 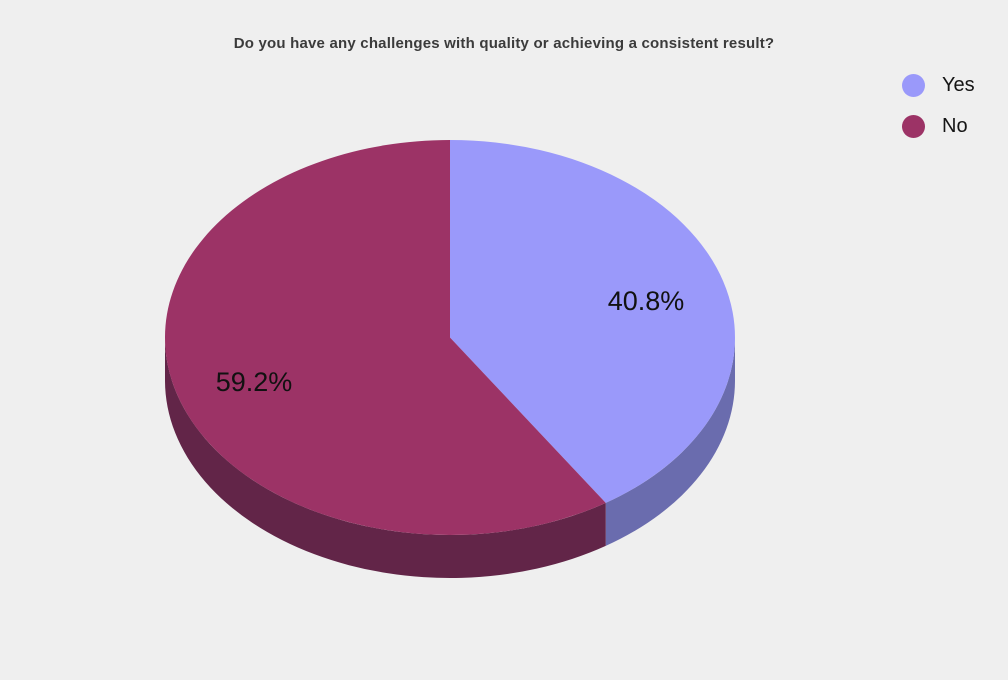 I want to click on pie-slice-side-yes, so click(x=670, y=441).